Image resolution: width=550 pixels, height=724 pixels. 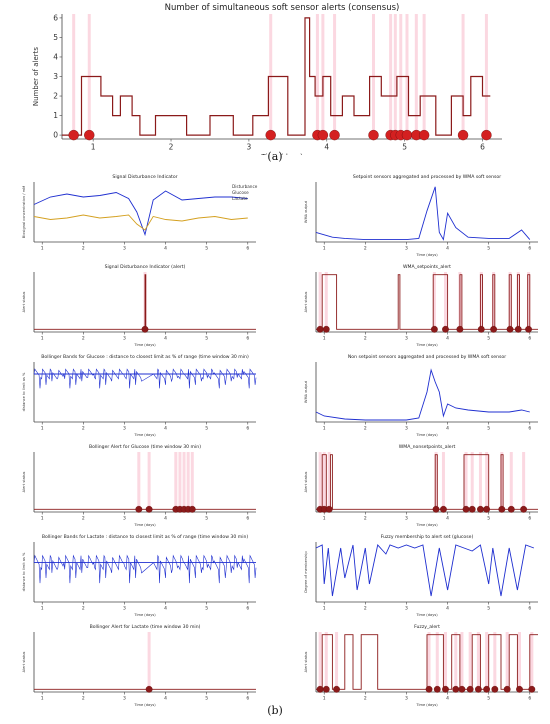 What do you see at coordinates (275, 156) in the screenshot?
I see `caption-a: (a)` at bounding box center [275, 156].